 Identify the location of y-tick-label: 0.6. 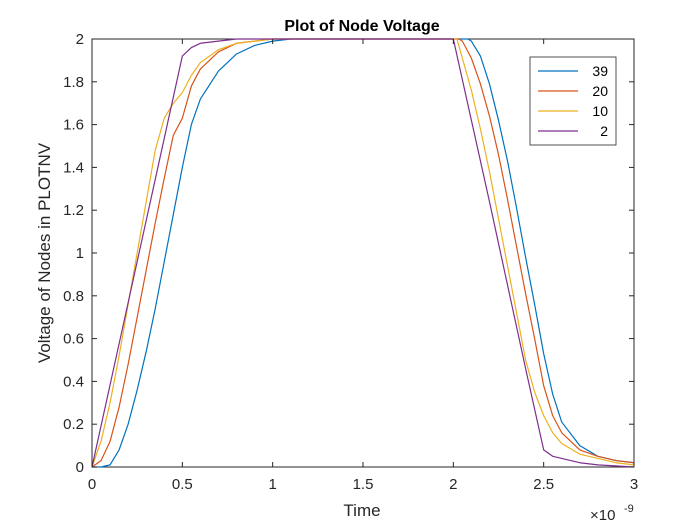
(73, 339).